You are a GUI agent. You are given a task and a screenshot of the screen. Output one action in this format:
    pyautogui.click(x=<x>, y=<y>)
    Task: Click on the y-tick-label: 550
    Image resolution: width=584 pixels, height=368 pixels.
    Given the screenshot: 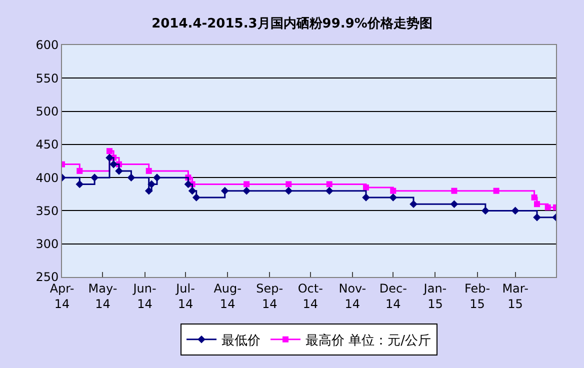 What is the action you would take?
    pyautogui.click(x=47, y=78)
    